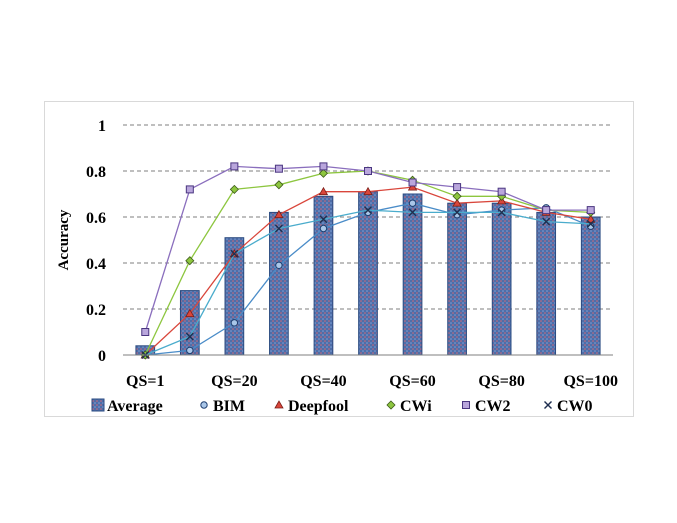  Describe the element at coordinates (318, 406) in the screenshot. I see `legend-label-deepfool: Deepfool` at that location.